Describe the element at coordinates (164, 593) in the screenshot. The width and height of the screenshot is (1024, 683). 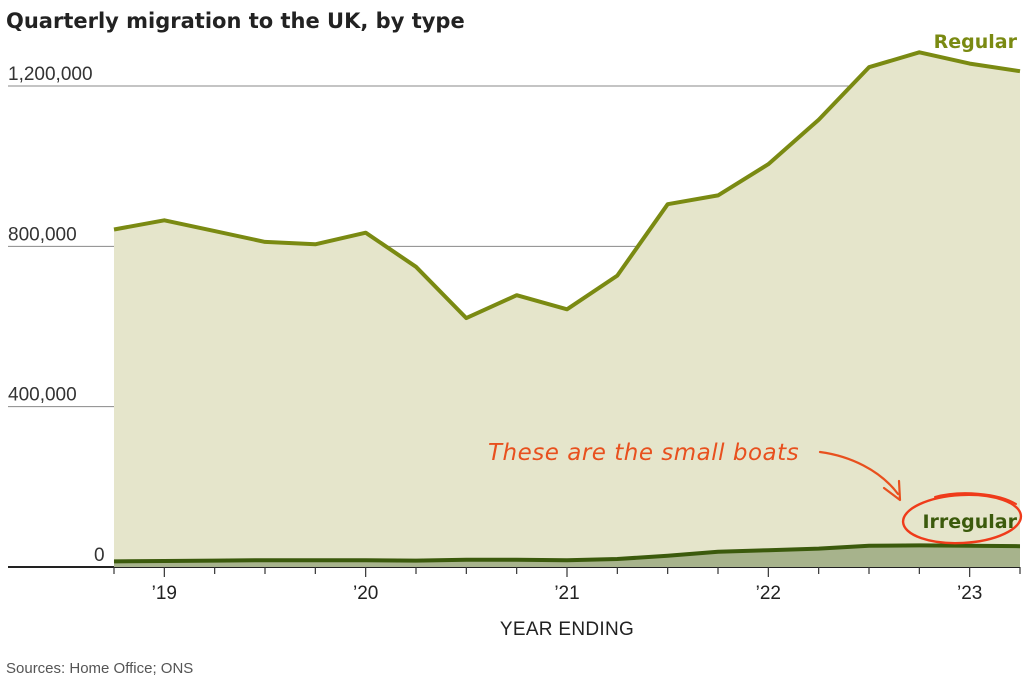
I see `x-tick-label: ’19` at that location.